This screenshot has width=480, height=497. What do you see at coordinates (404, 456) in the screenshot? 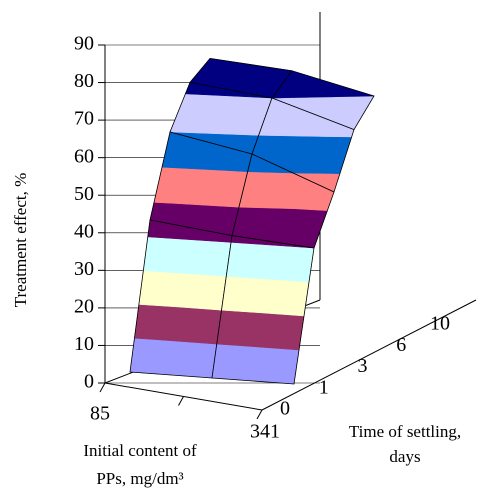
I see `y-axis-title: days` at bounding box center [404, 456].